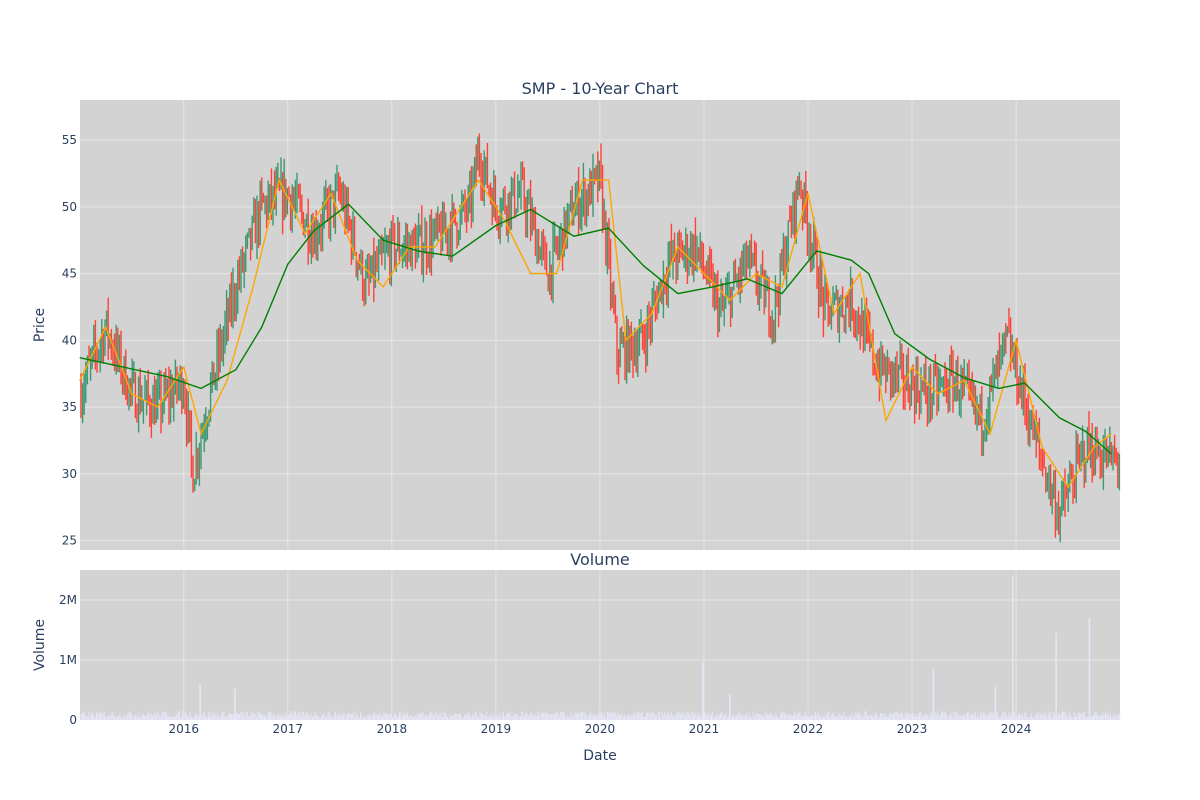 The width and height of the screenshot is (1200, 800). I want to click on x-axis-title: Date, so click(599, 756).